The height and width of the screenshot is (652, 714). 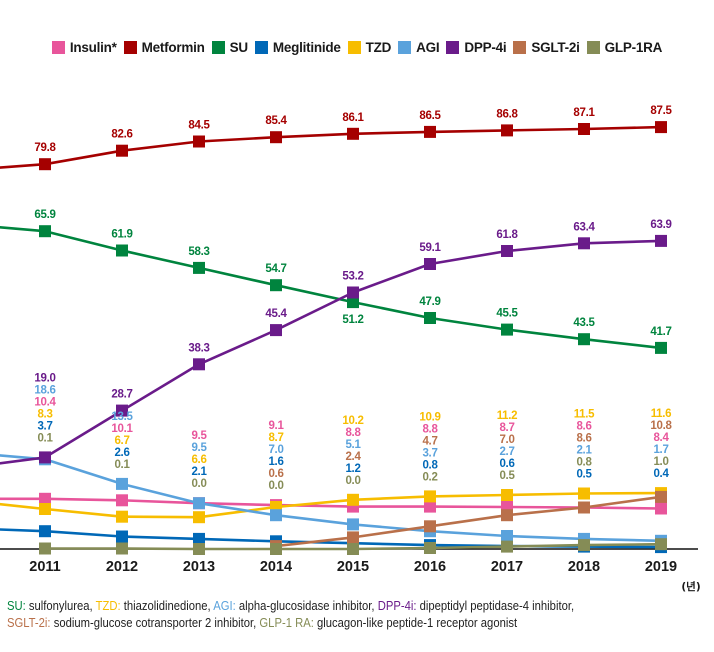 I want to click on data-point-sglt-2i-2017, so click(x=507, y=515).